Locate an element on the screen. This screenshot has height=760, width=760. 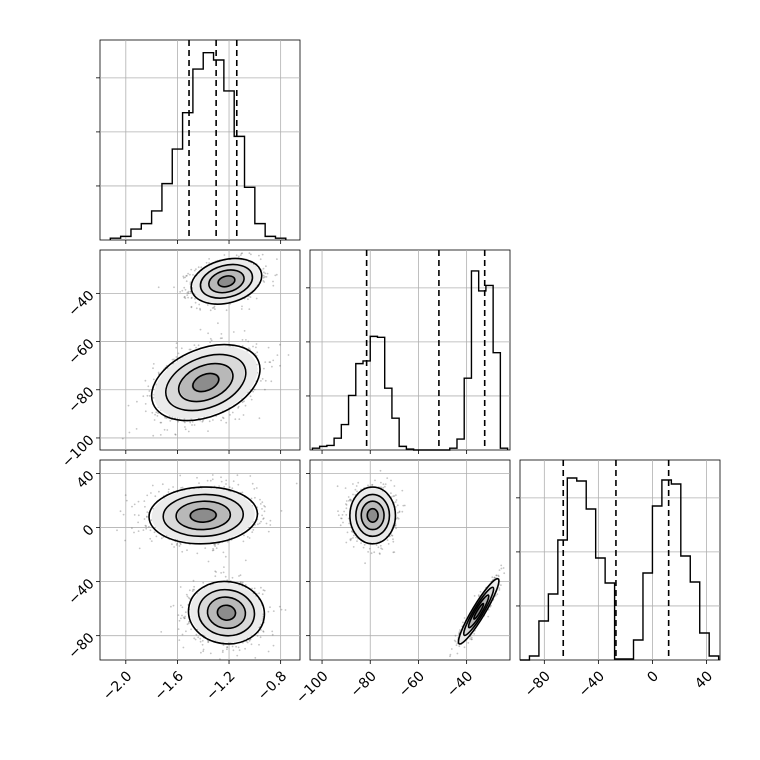
y-tick-label: −80 is located at coordinates (81, 400).